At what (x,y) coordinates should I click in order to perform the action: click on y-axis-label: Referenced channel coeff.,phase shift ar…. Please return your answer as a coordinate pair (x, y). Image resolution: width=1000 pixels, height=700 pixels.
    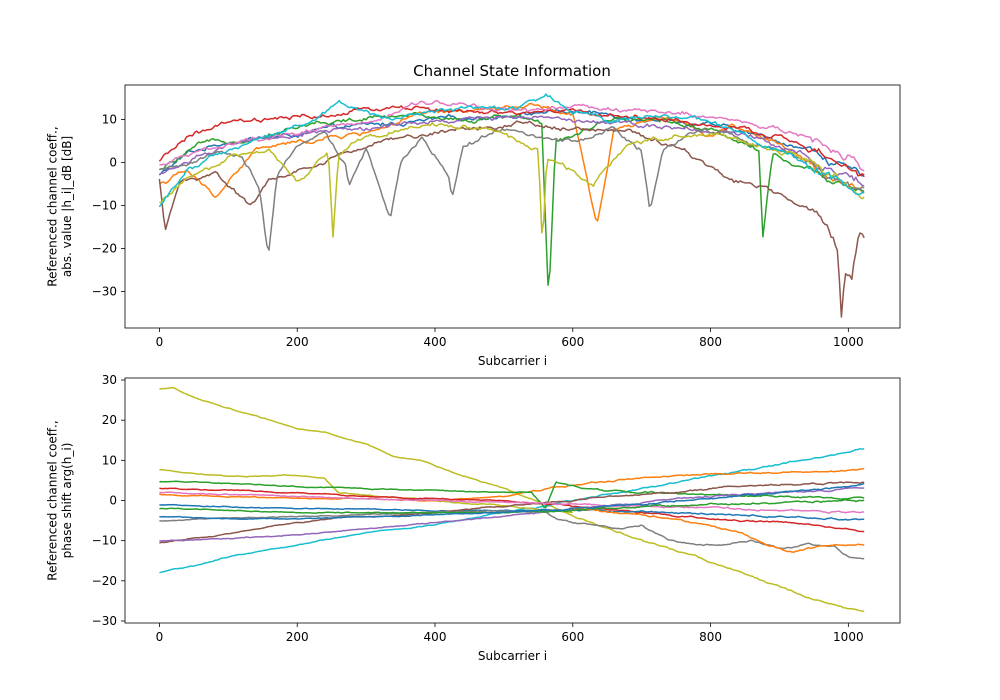
    Looking at the image, I should click on (59, 500).